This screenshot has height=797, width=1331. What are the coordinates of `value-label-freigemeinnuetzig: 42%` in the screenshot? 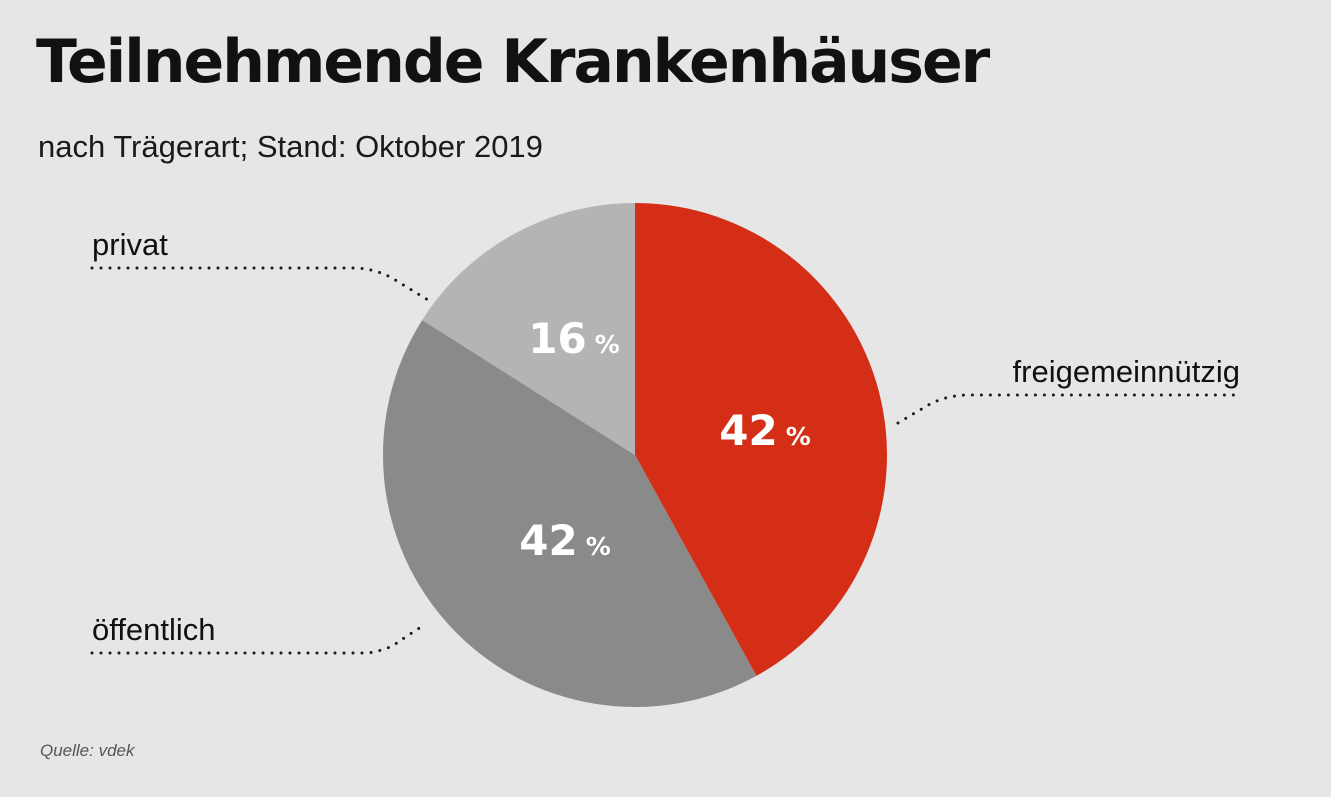 It's located at (765, 430).